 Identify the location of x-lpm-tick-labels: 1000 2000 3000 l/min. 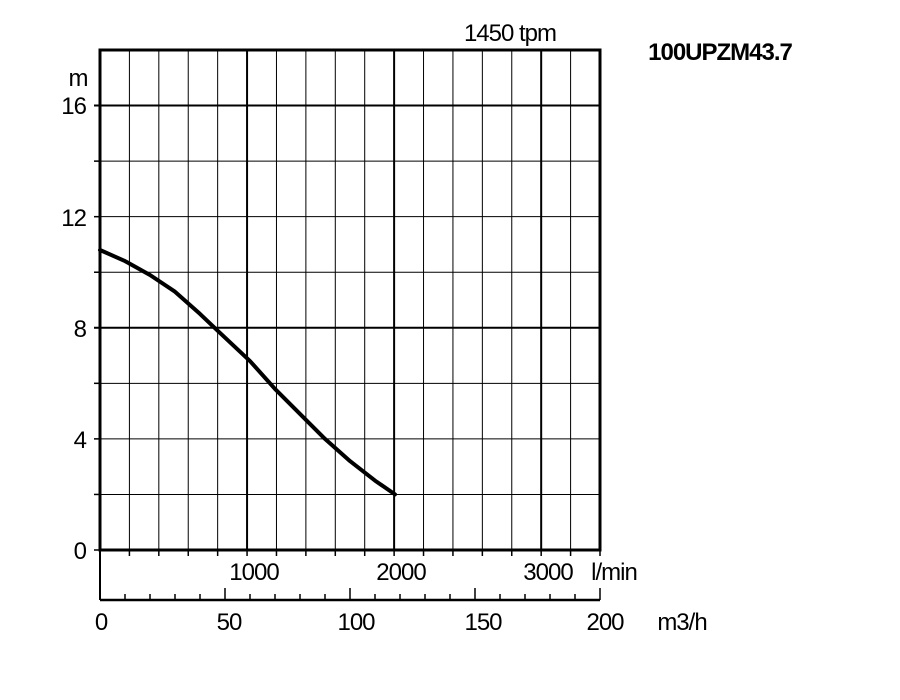
(433, 572).